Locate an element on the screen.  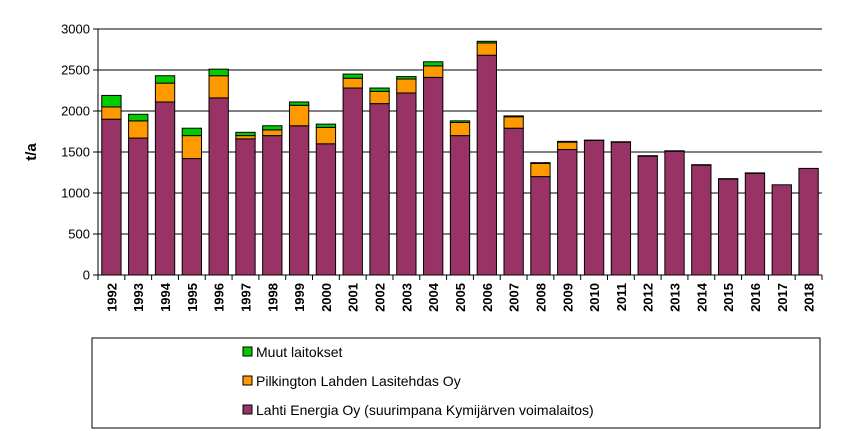
y-tick-label: 1500 is located at coordinates (75, 152).